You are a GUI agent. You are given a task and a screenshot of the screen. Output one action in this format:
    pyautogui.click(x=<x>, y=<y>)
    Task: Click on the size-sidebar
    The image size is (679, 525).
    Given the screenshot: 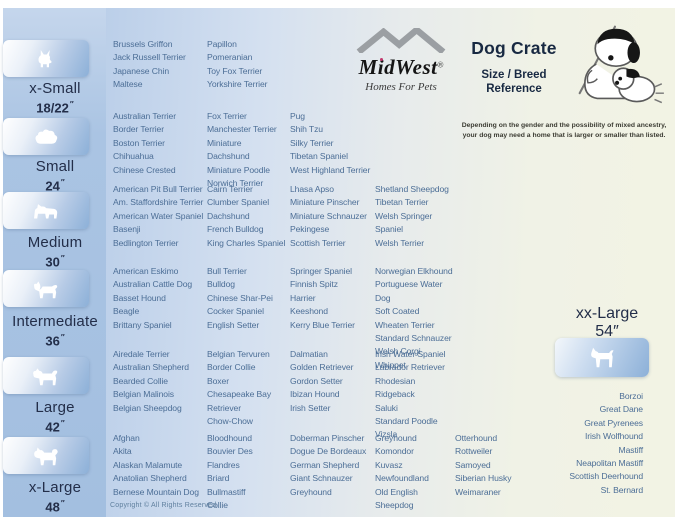 What is the action you would take?
    pyautogui.click(x=54, y=262)
    